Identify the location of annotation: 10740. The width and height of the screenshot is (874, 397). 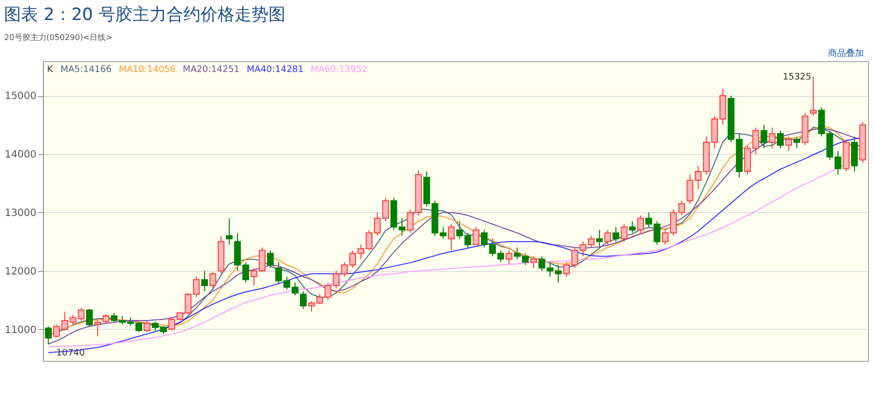
(71, 353).